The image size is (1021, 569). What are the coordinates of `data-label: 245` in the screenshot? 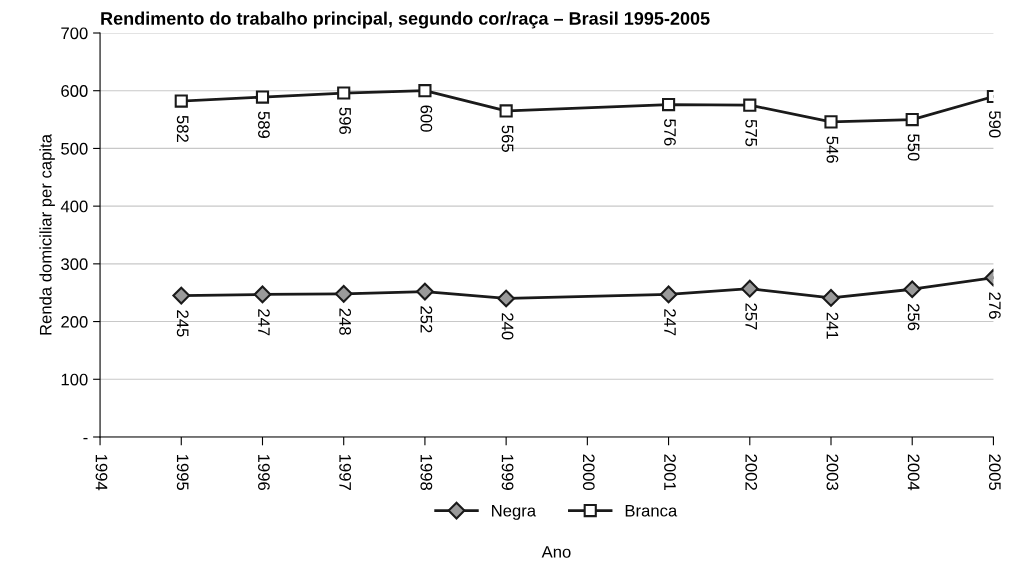 It's located at (182, 323).